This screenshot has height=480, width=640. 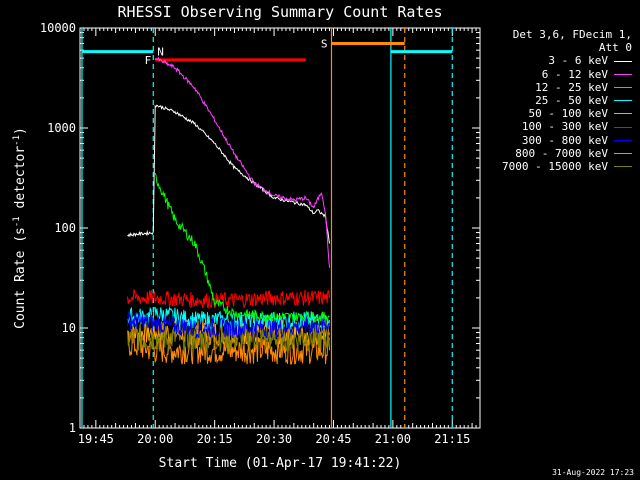 I want to click on y-tick-label: 10000, so click(x=58, y=28).